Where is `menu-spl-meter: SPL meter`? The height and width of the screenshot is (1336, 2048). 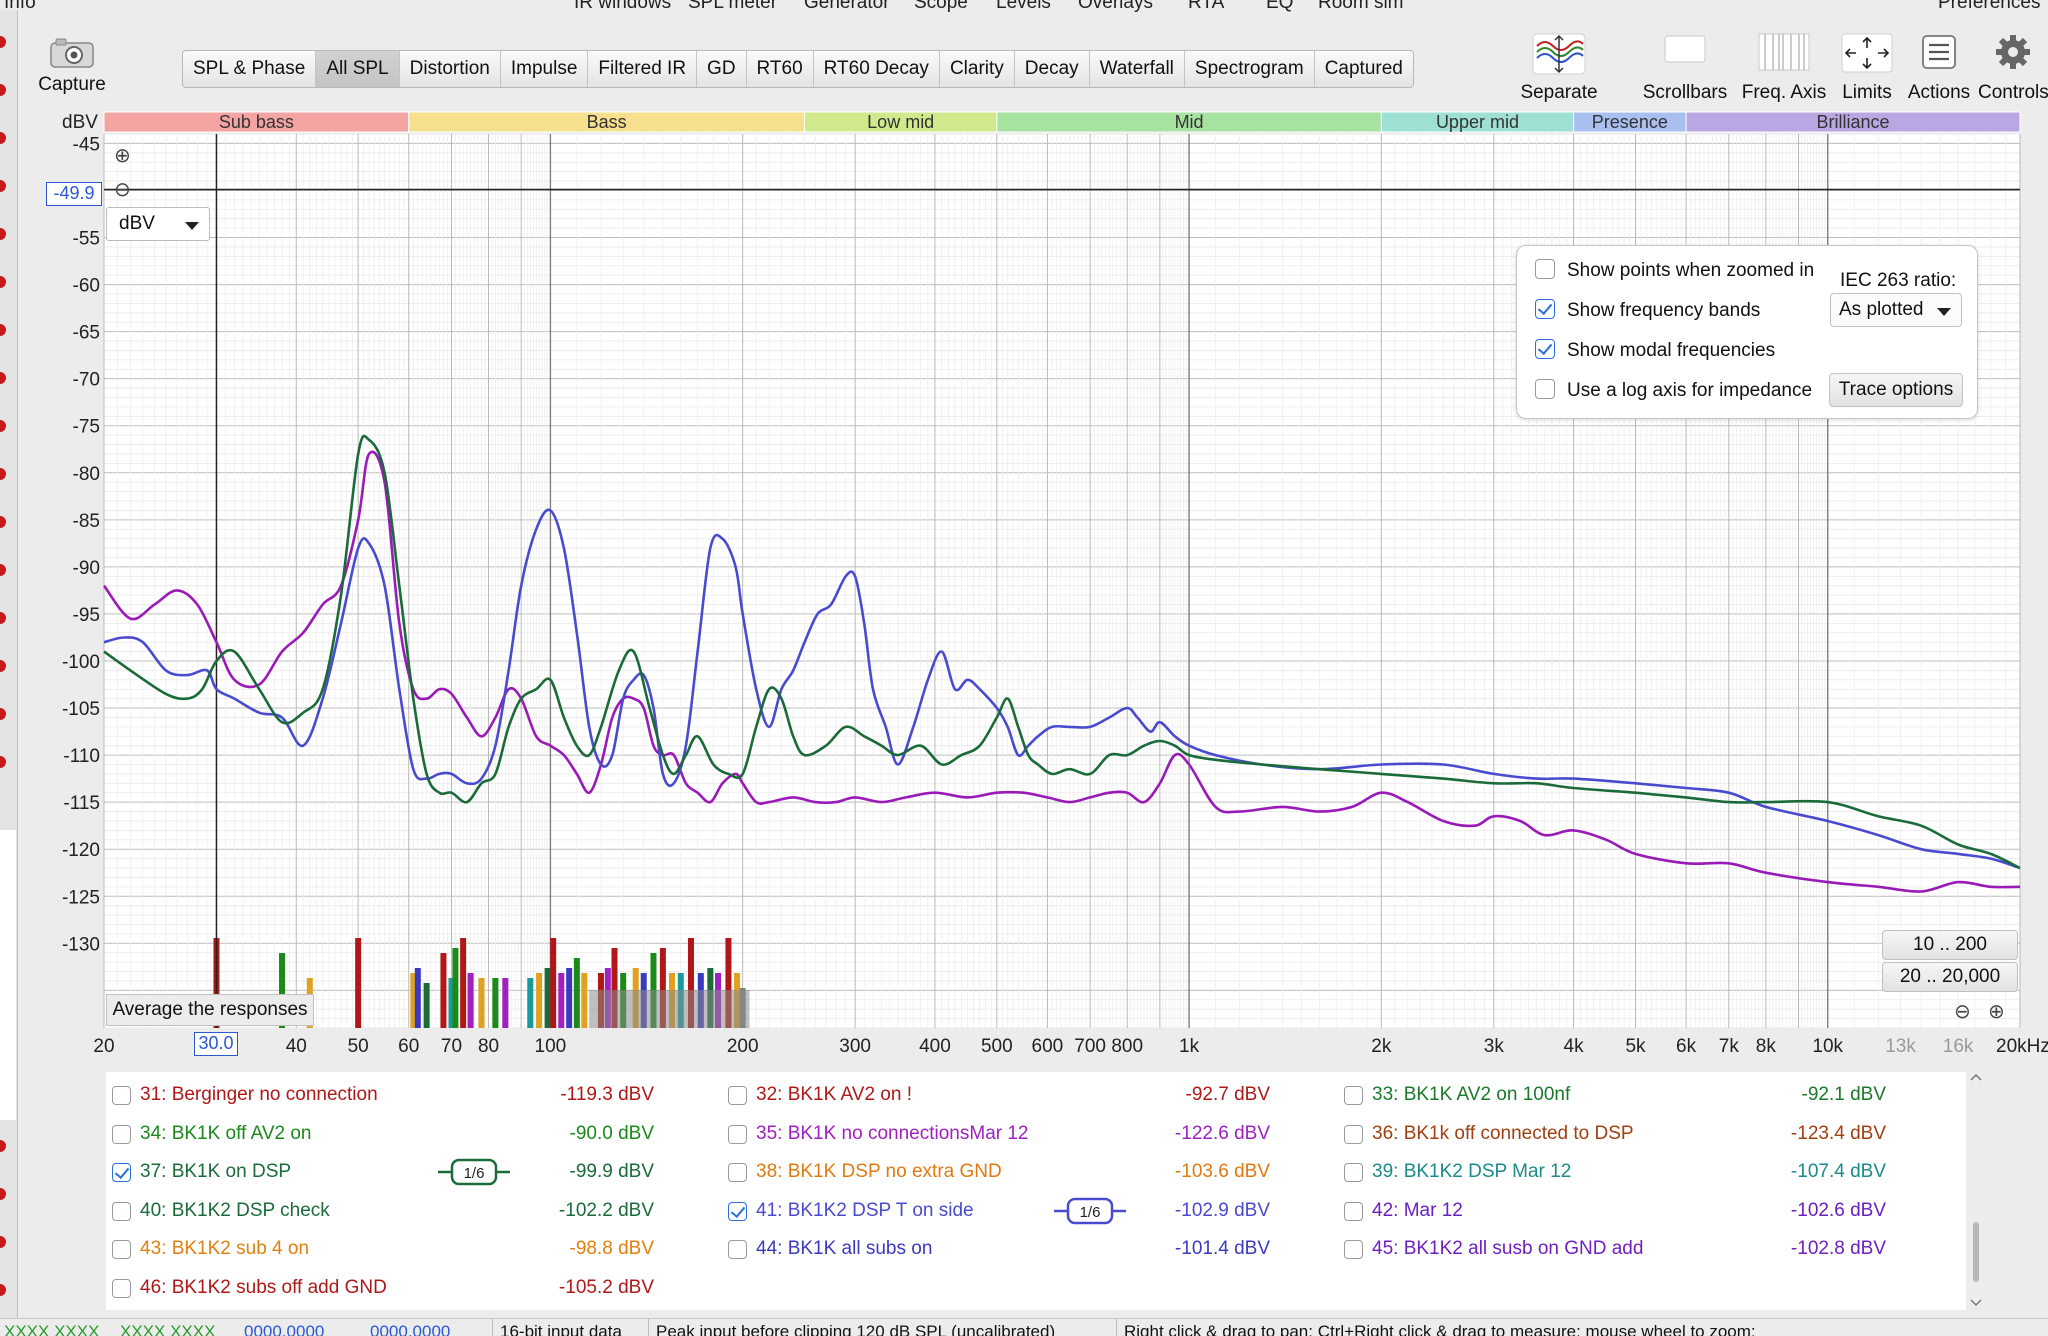 menu-spl-meter: SPL meter is located at coordinates (733, 6).